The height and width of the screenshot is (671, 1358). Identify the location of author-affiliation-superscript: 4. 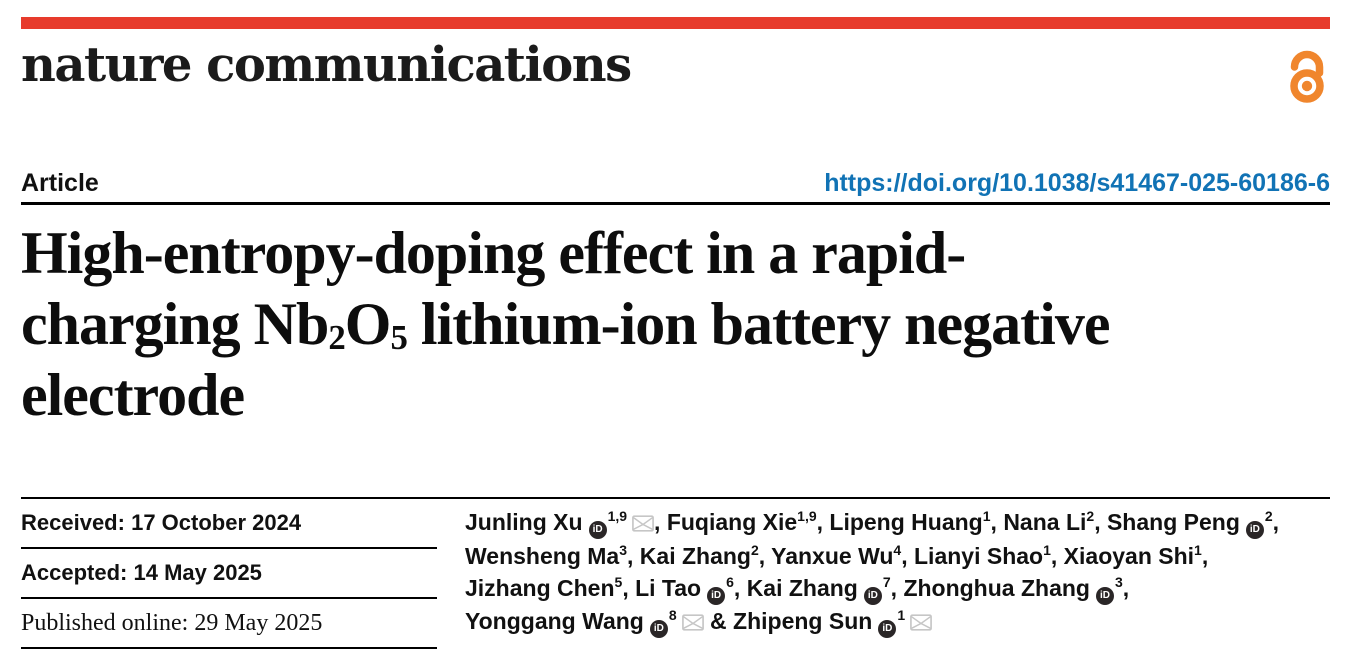
(897, 550).